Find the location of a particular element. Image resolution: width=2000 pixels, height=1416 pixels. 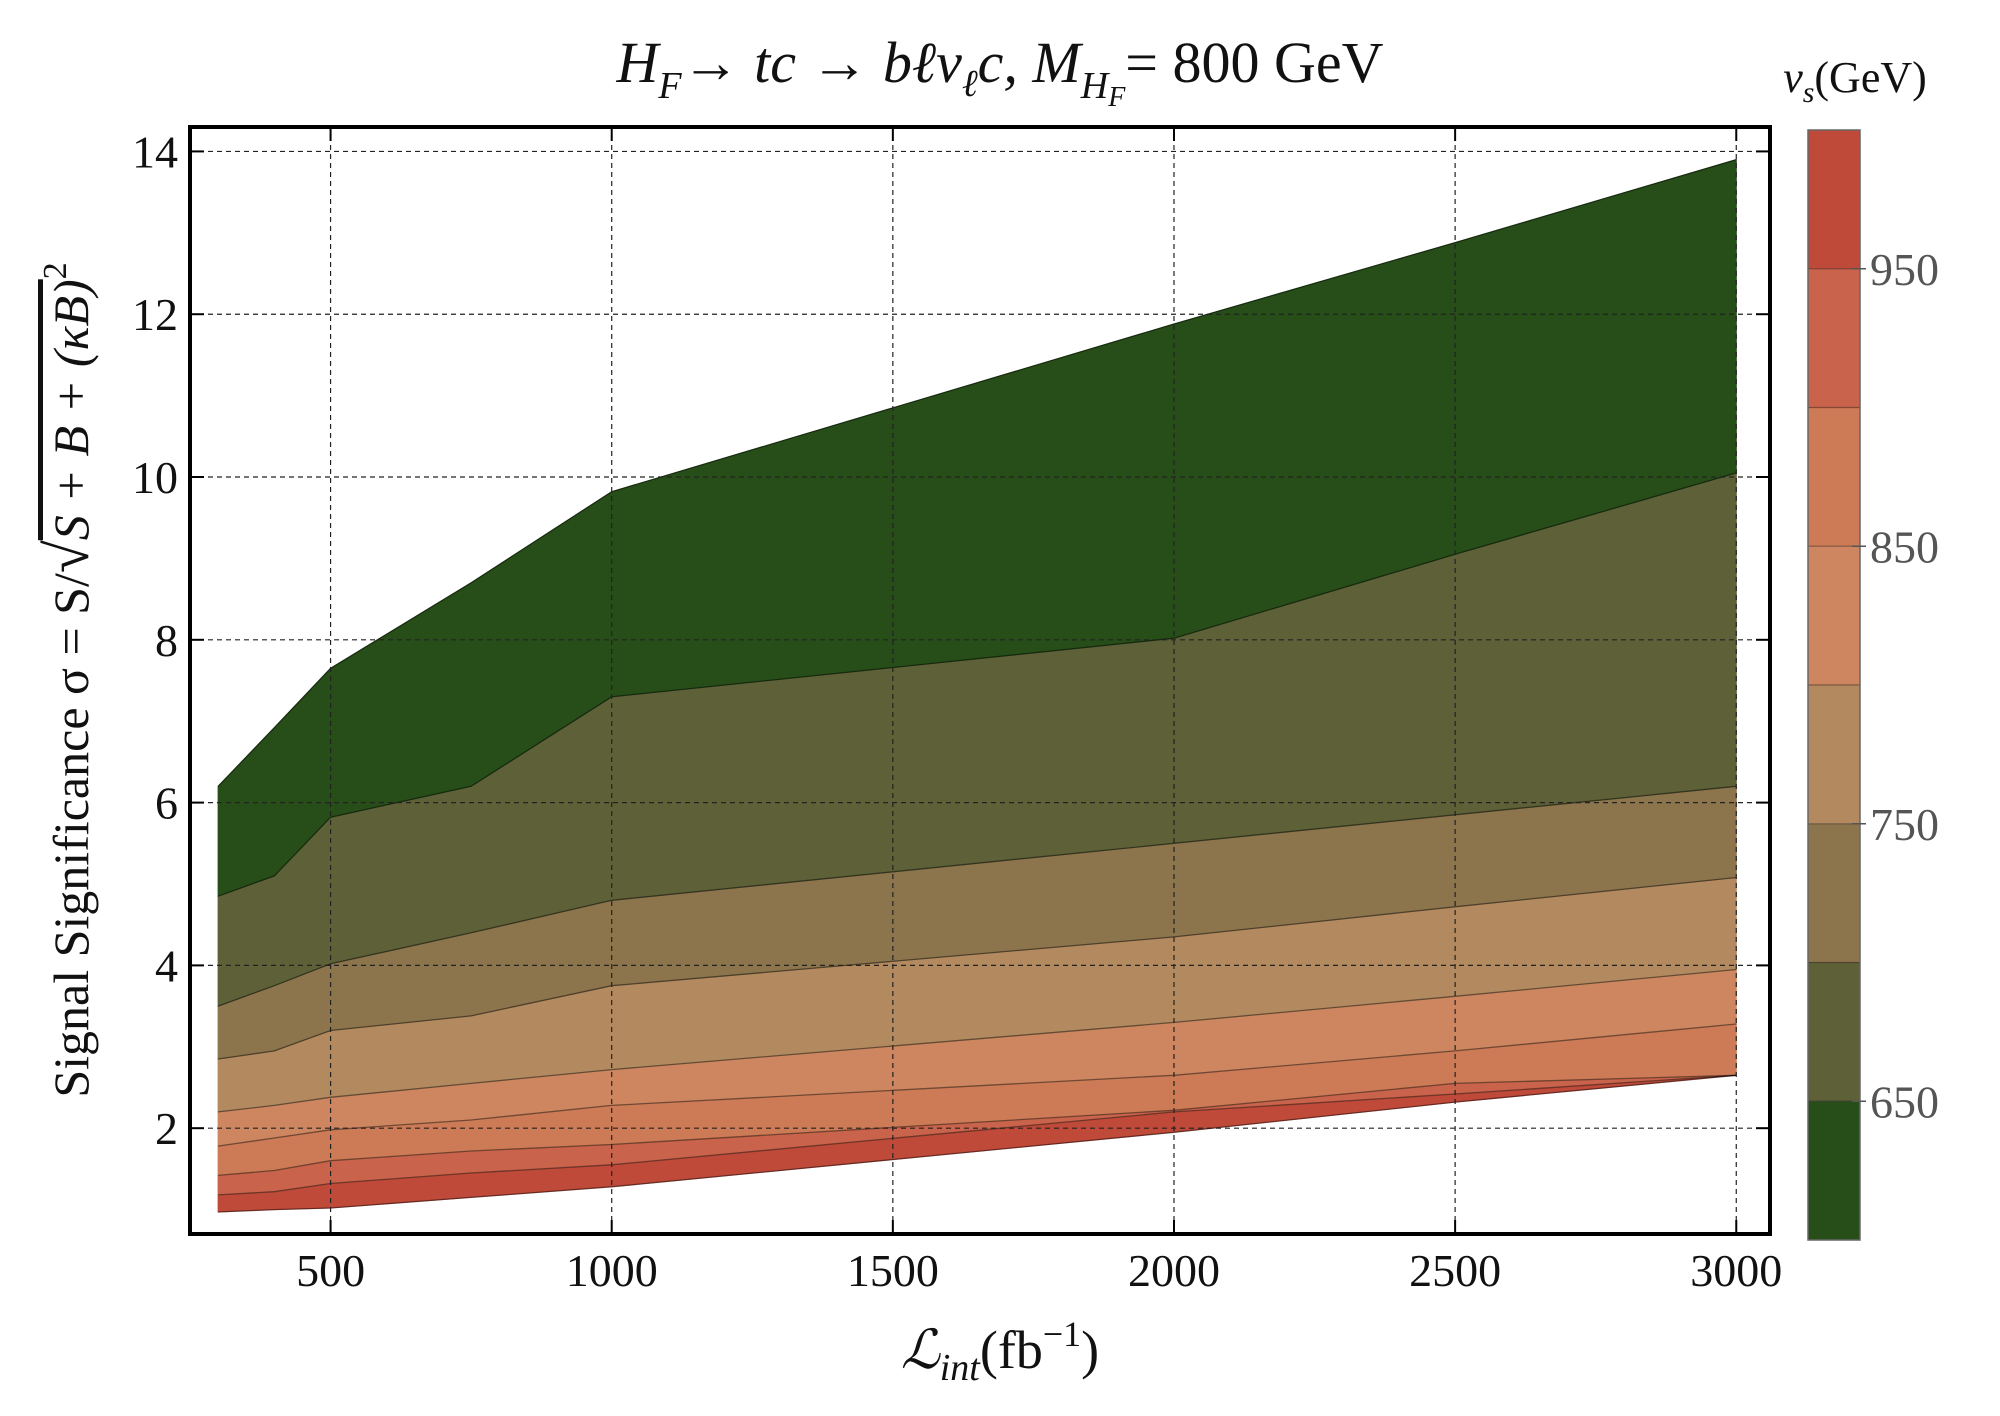

x-tick-label-500: 500 is located at coordinates (330, 1270).